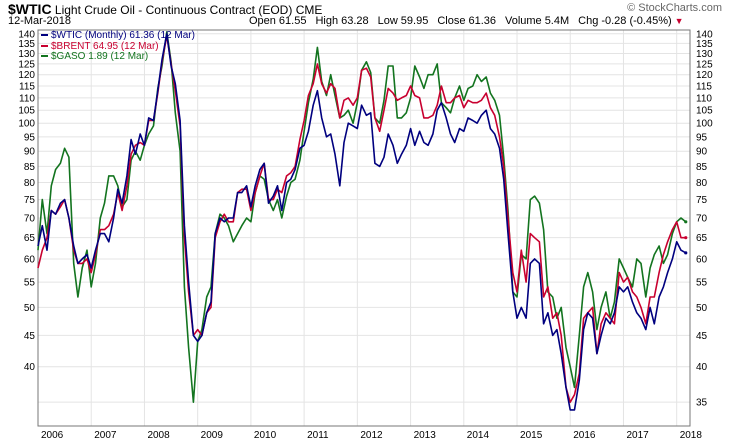  What do you see at coordinates (212, 435) in the screenshot?
I see `x-tick-label: 2009` at bounding box center [212, 435].